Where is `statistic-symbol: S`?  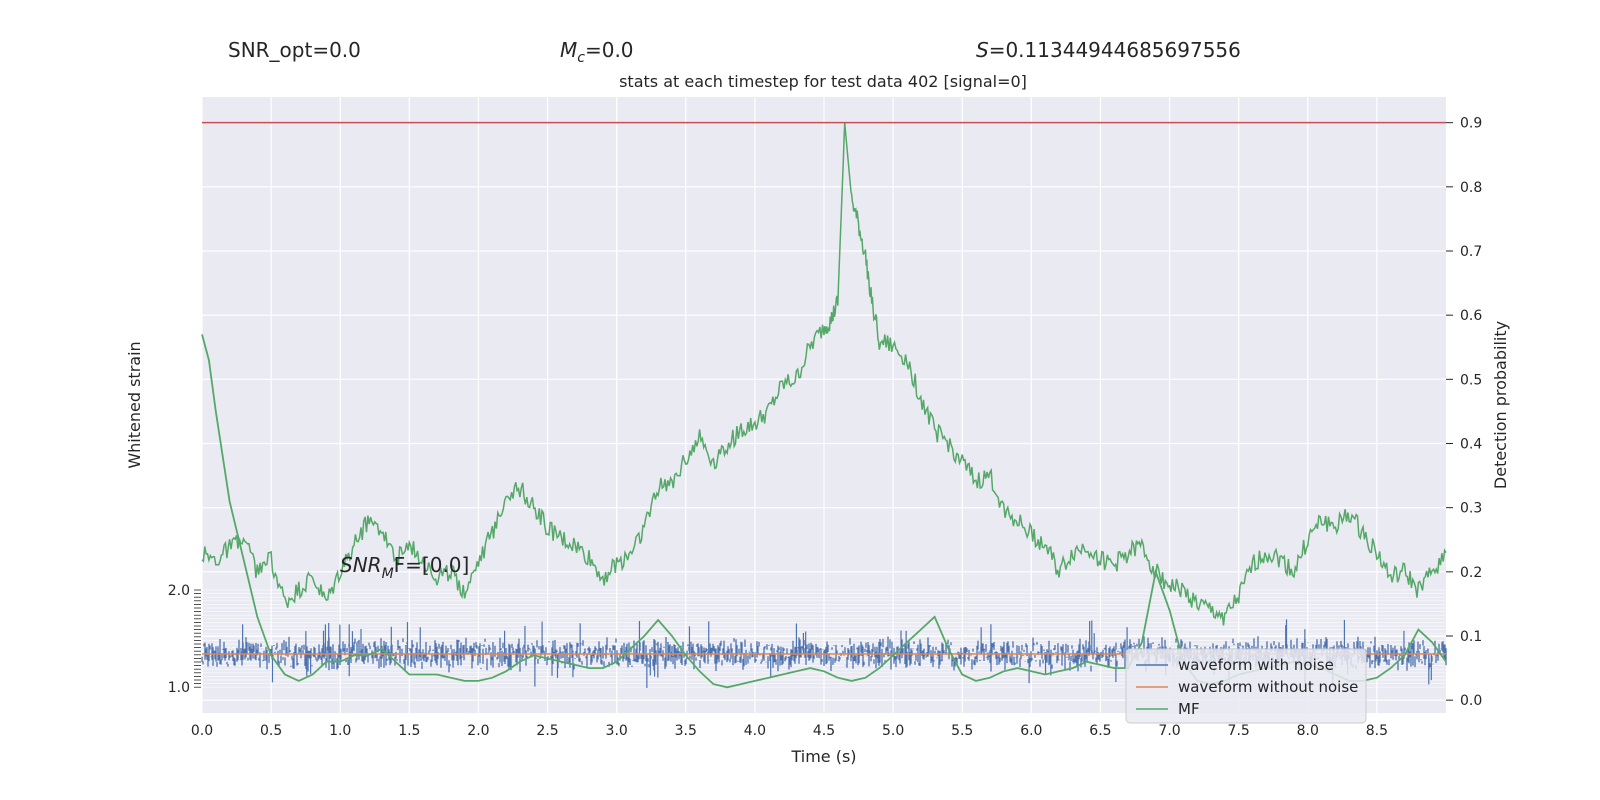 statistic-symbol: S is located at coordinates (982, 50).